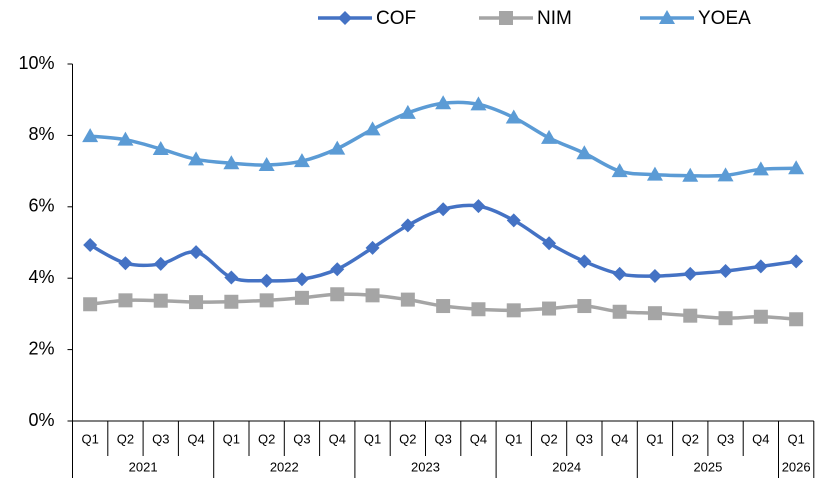  What do you see at coordinates (36, 63) in the screenshot?
I see `y-tick-label: 10%` at bounding box center [36, 63].